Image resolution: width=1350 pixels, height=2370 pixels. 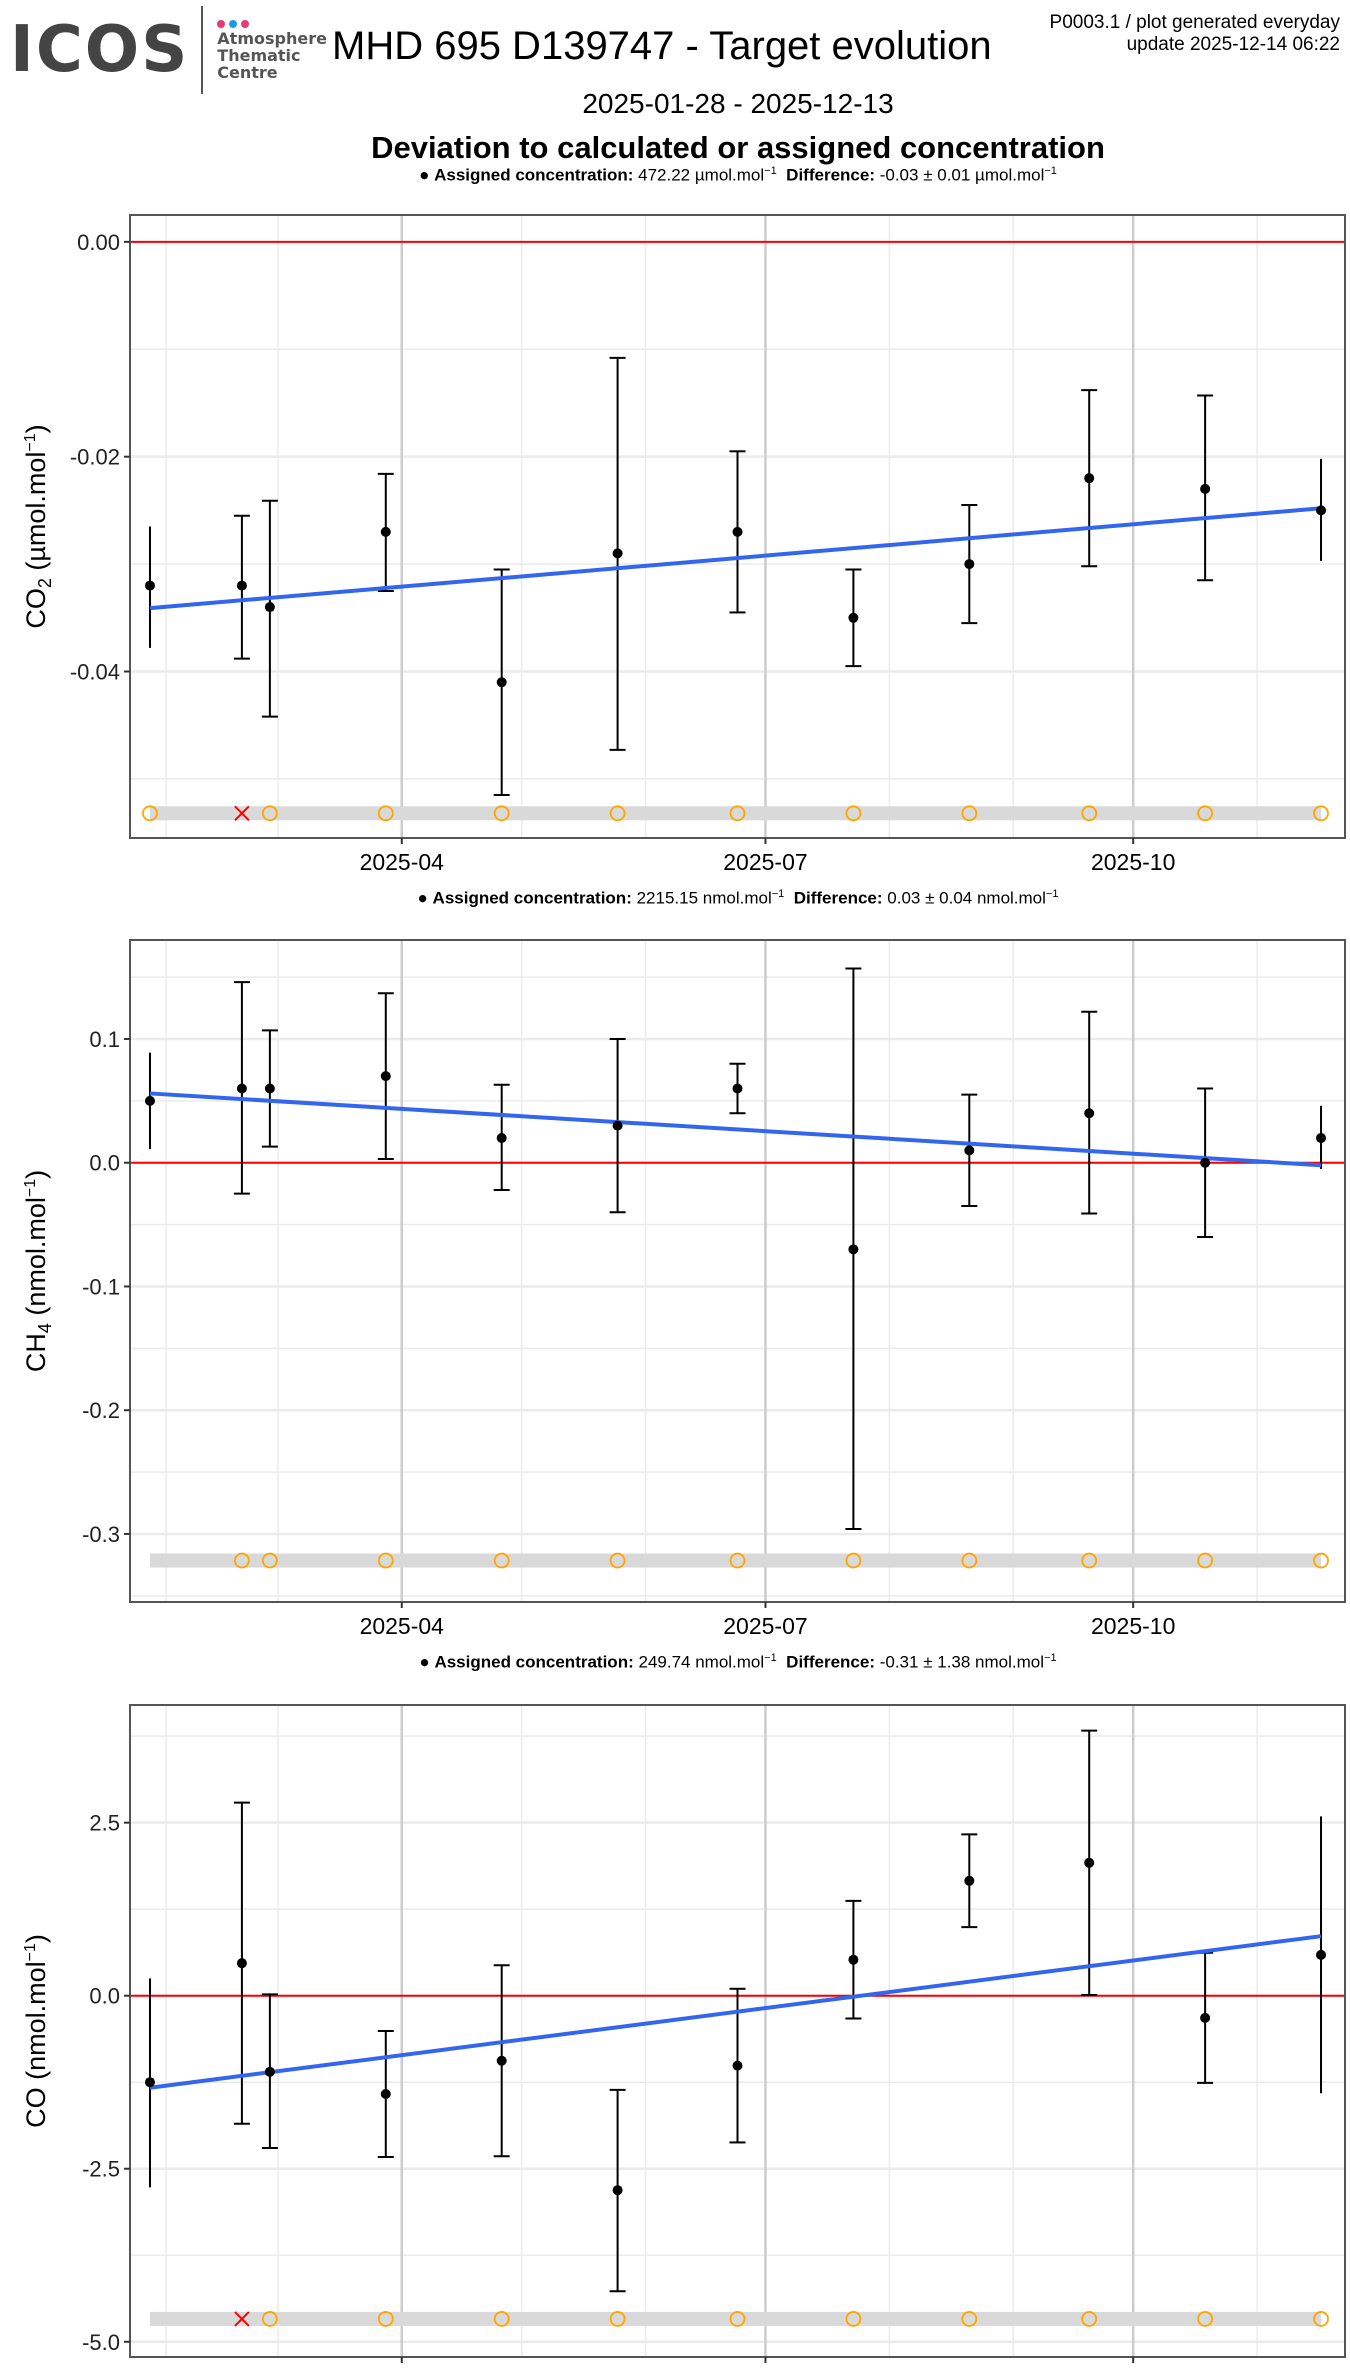 What do you see at coordinates (104, 1039) in the screenshot?
I see `y-tick-label: 0.1` at bounding box center [104, 1039].